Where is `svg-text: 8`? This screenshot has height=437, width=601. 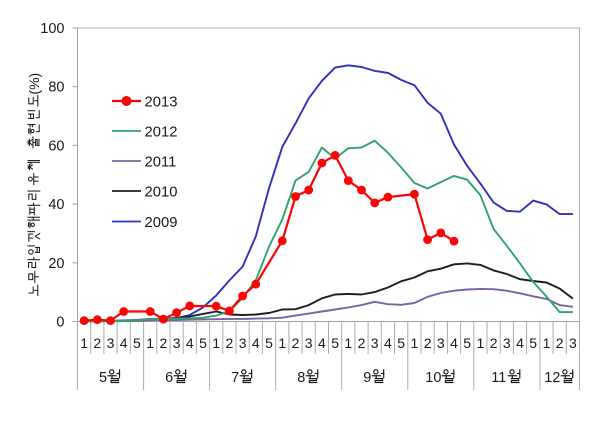
svg-text: 8 is located at coordinates (301, 378).